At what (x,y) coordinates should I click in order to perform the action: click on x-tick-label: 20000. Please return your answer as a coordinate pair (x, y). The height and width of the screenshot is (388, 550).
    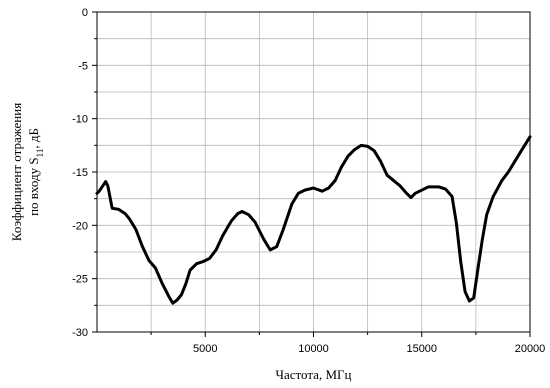
    Looking at the image, I should click on (530, 349).